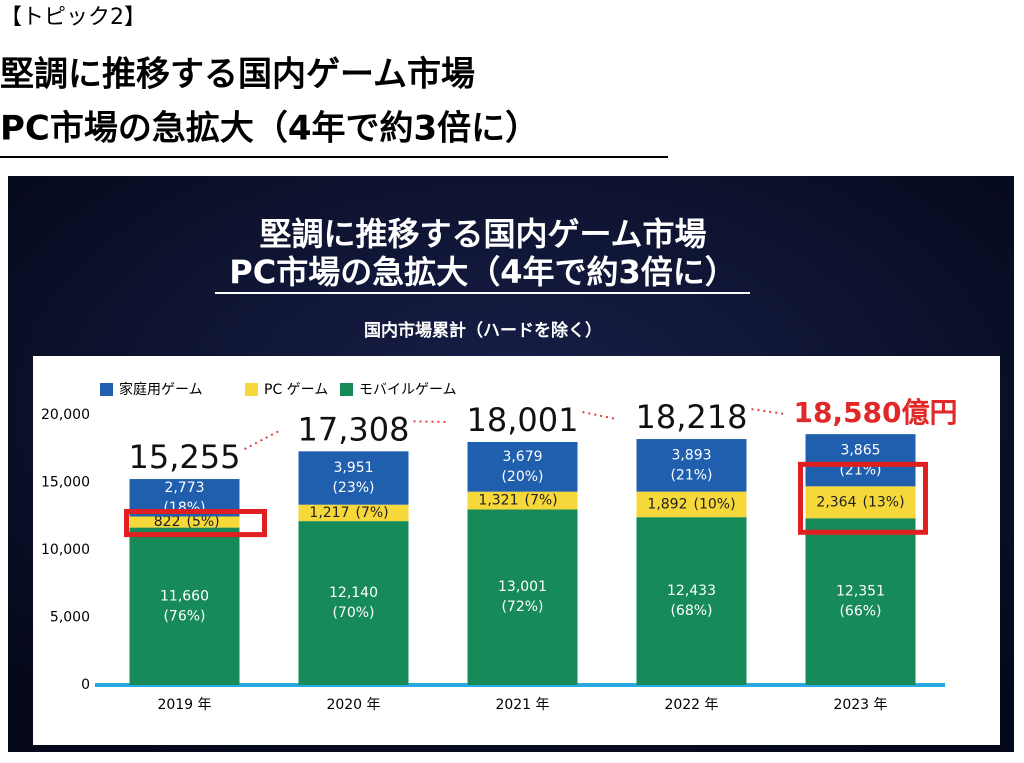 This screenshot has height=763, width=1024. I want to click on value-label: 12,351, so click(860, 592).